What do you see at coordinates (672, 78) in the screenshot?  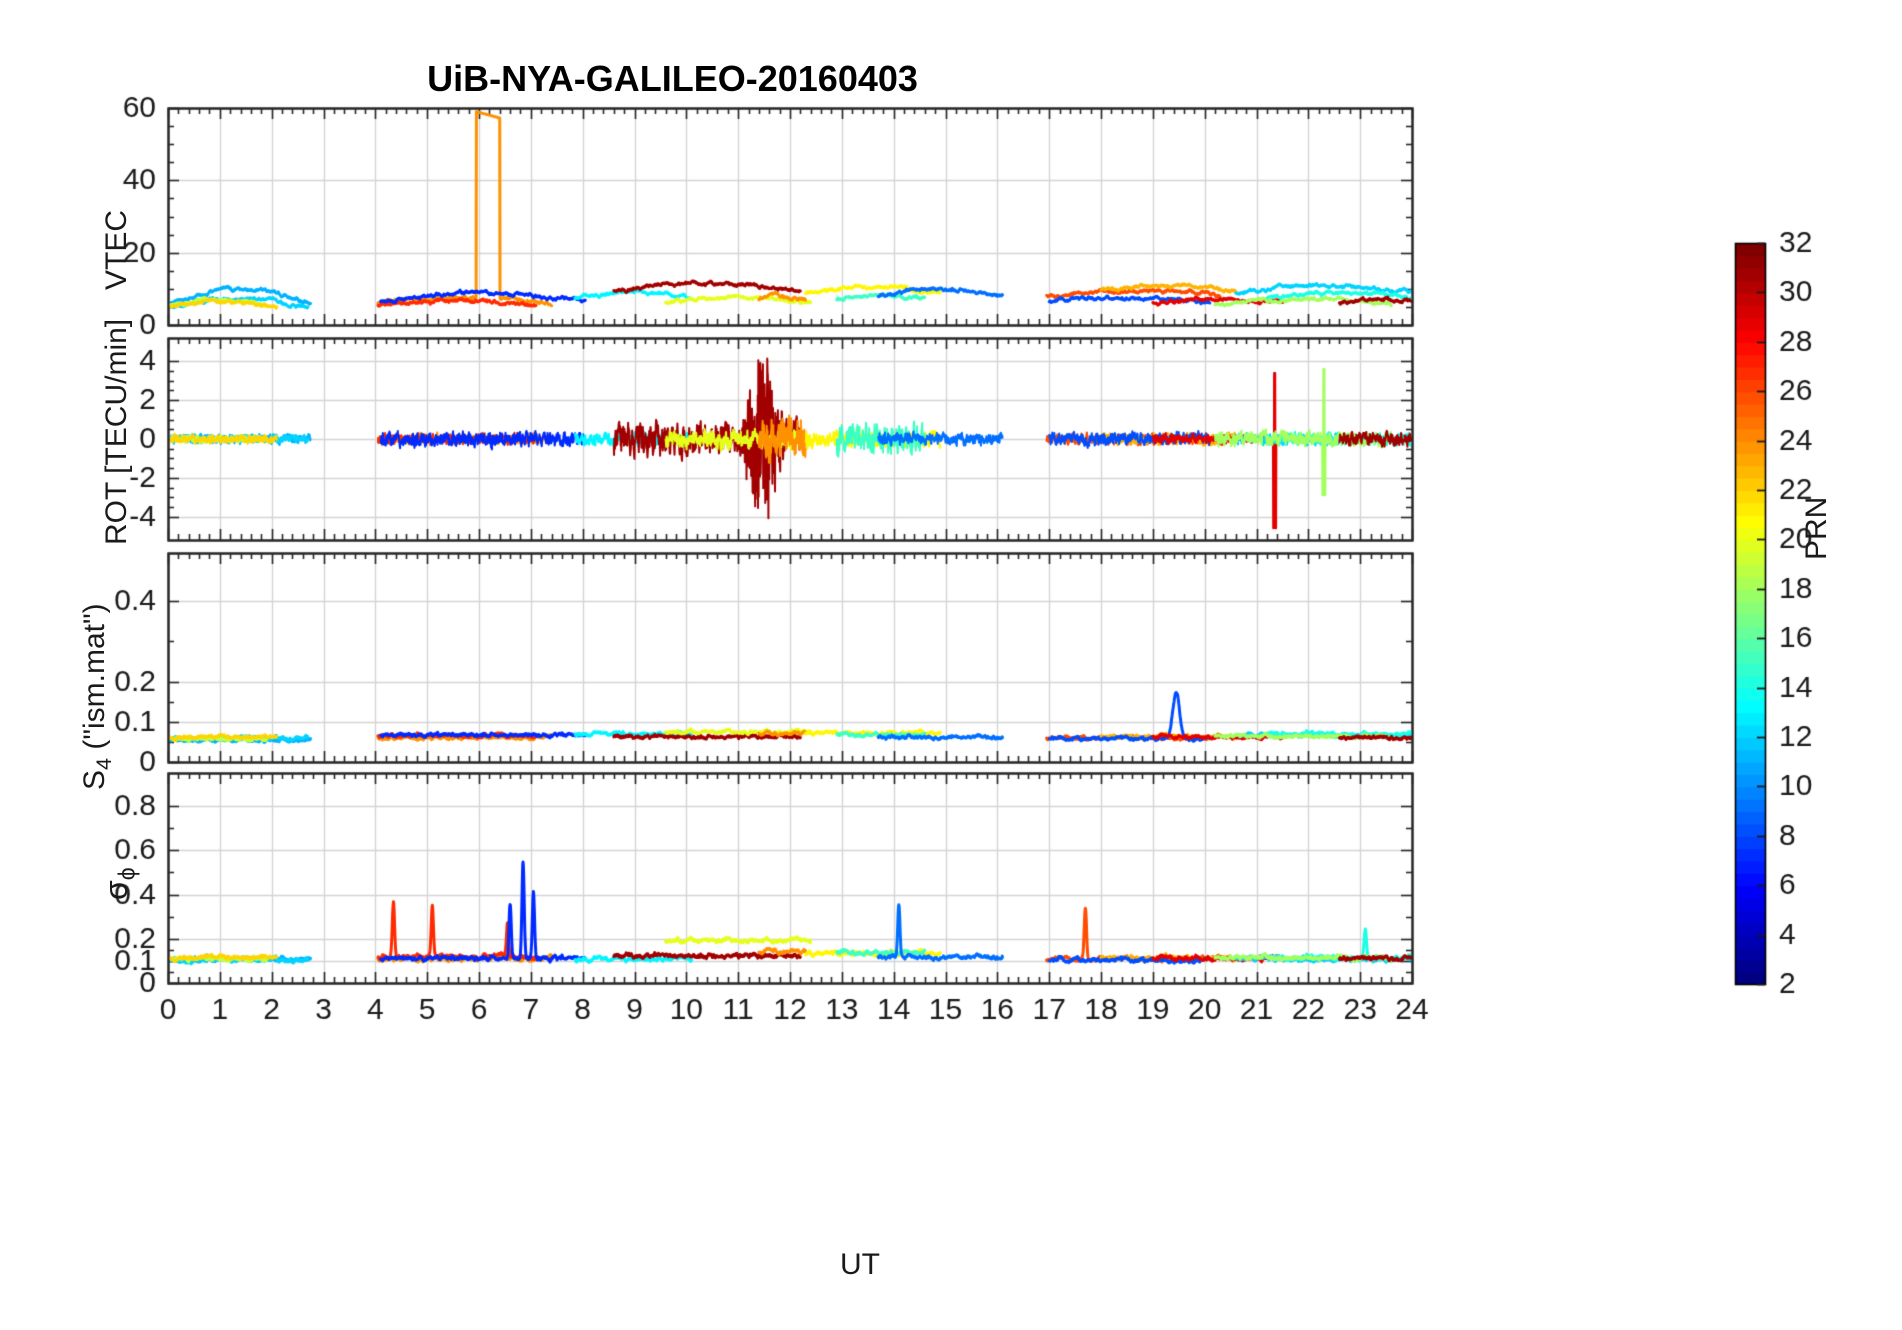 I see `page-title: UiB-NYA-GALILEO-20160403` at bounding box center [672, 78].